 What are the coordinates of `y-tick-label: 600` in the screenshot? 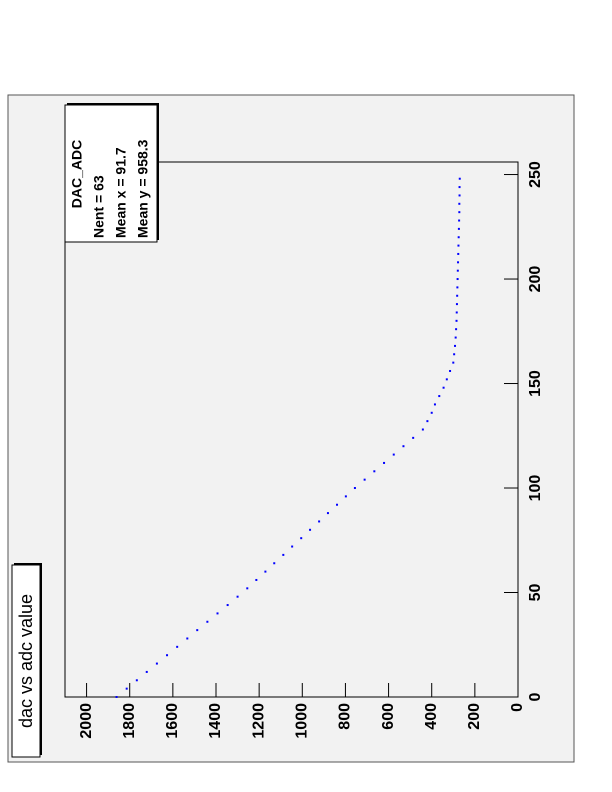 It's located at (388, 716).